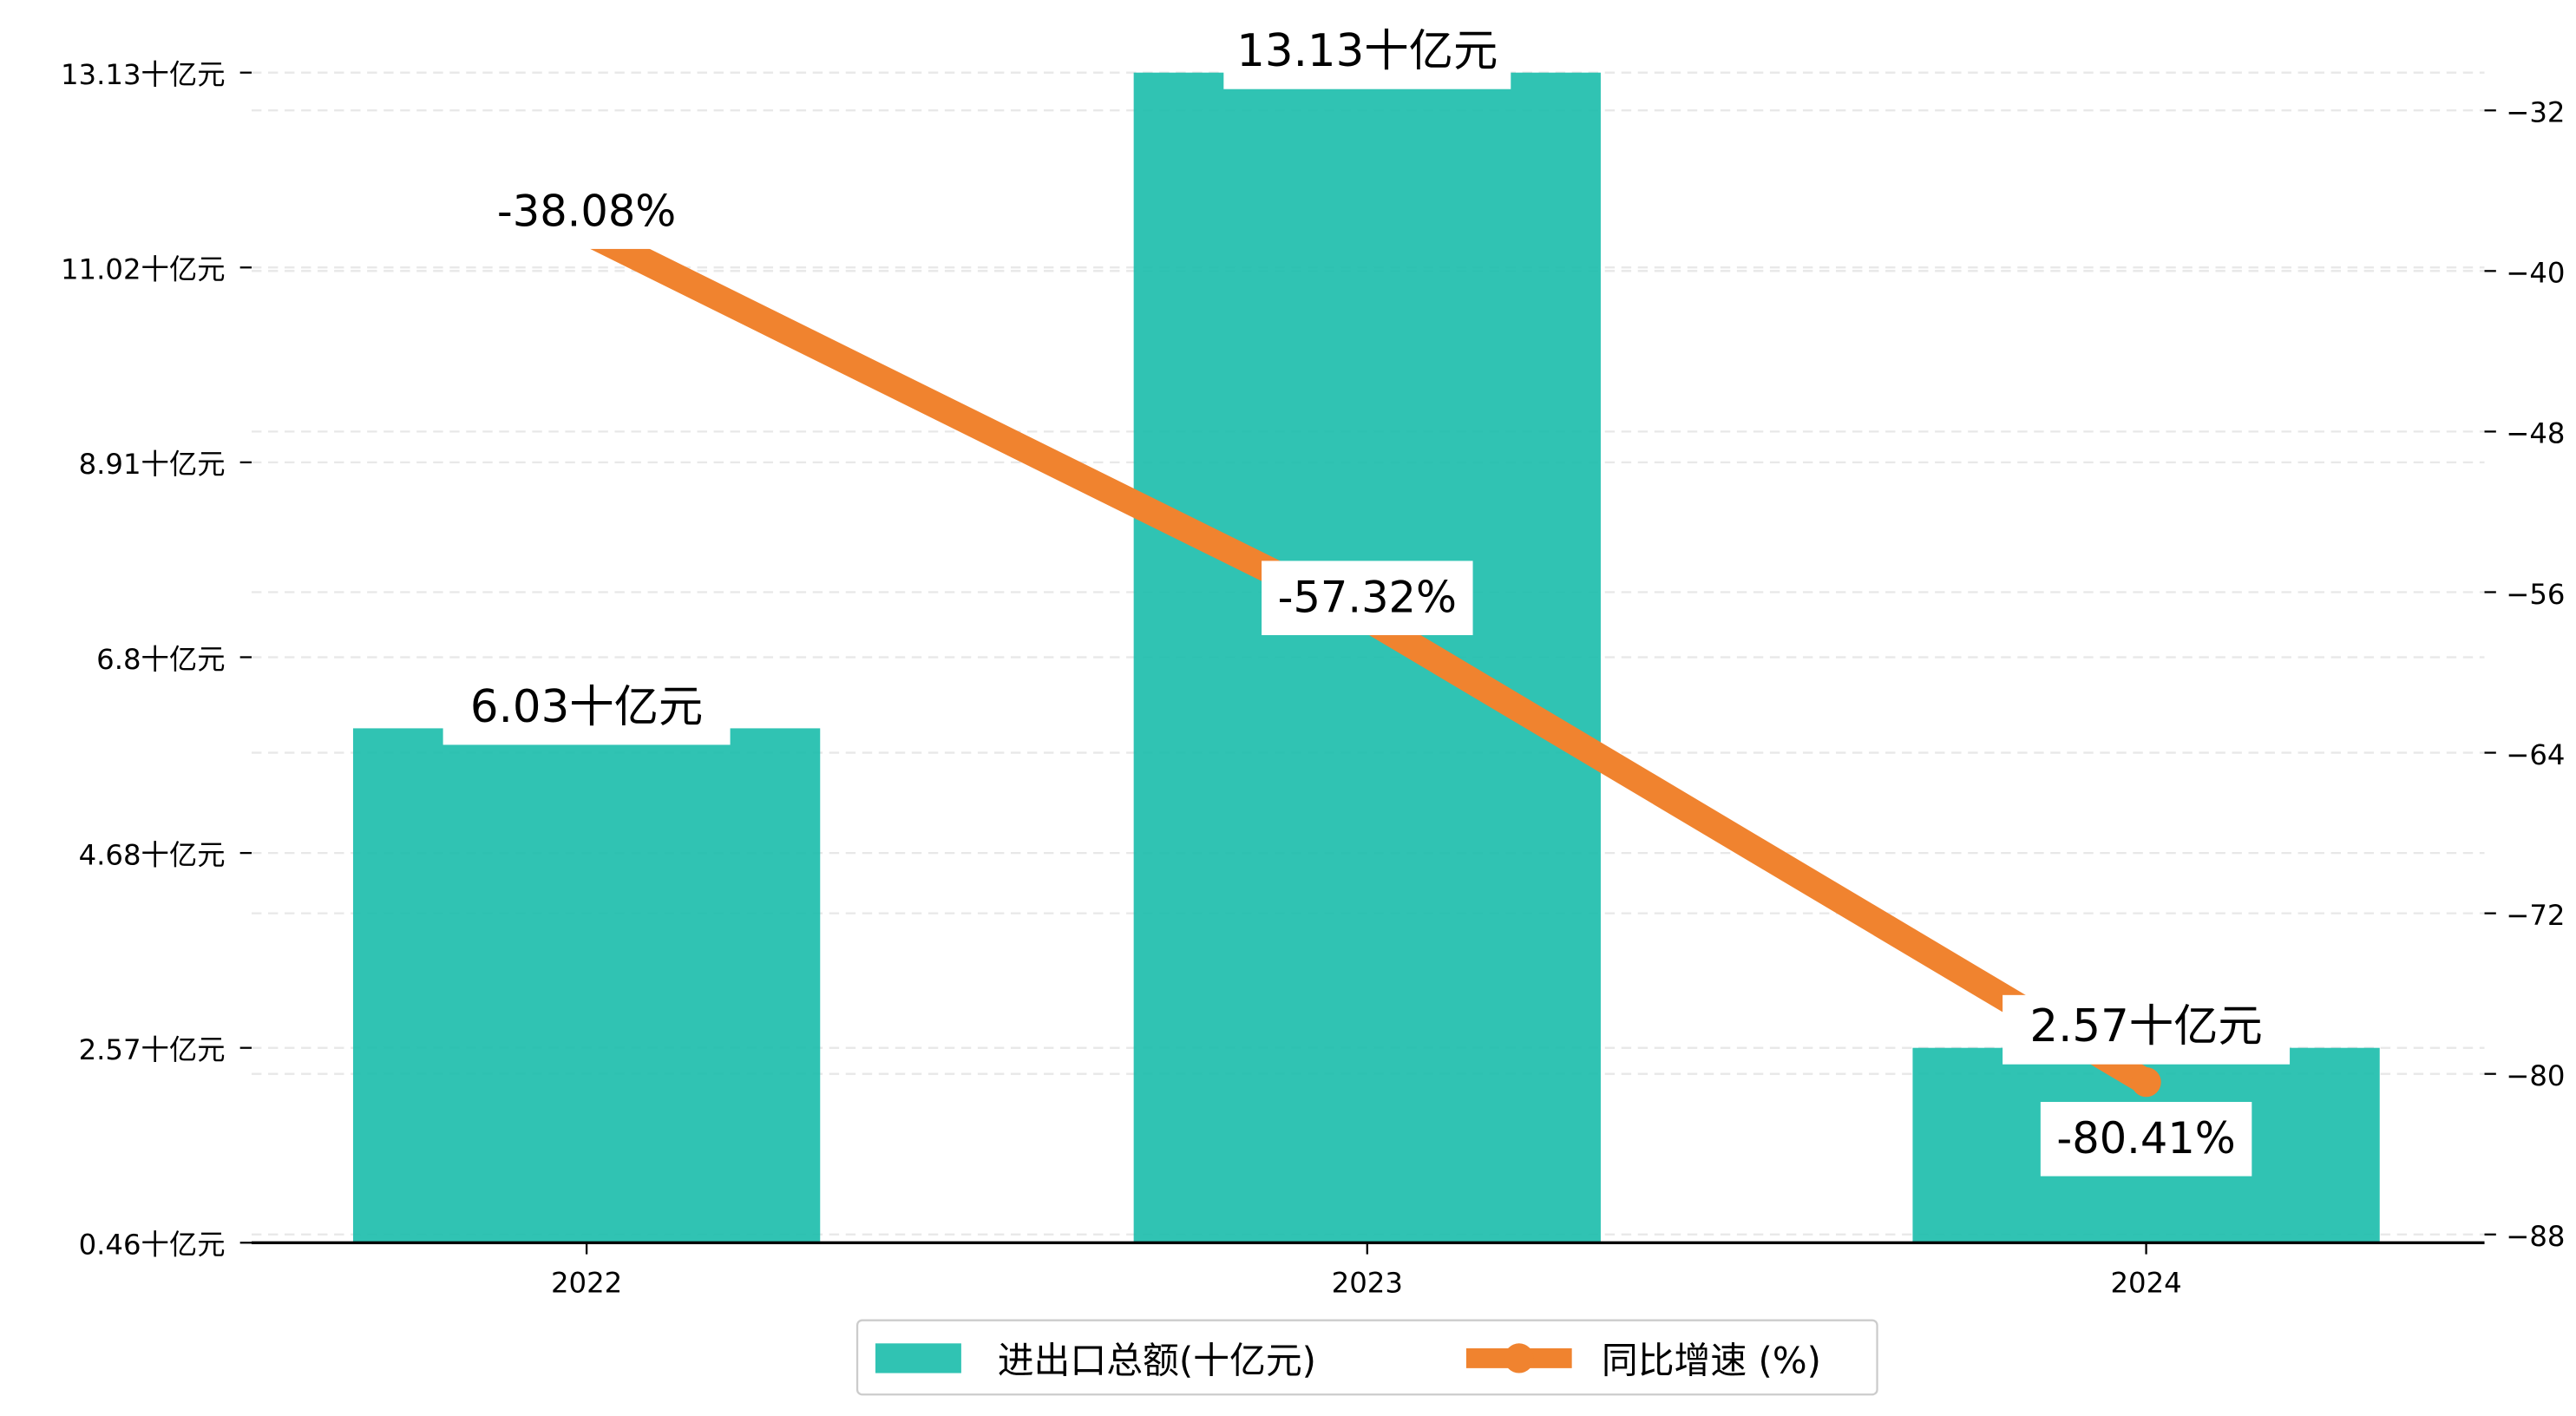  I want to click on line-value-label: -80.41%, so click(2145, 1139).